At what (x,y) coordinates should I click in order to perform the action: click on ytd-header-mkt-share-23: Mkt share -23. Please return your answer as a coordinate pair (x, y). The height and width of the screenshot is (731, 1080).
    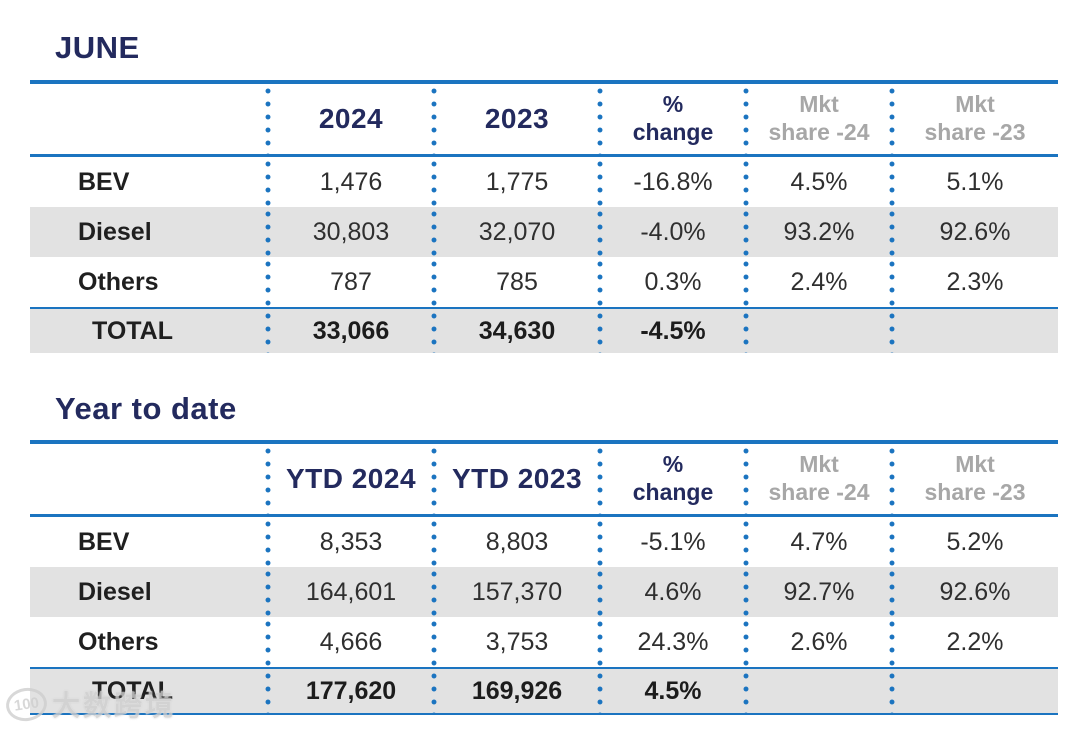
    Looking at the image, I should click on (973, 479).